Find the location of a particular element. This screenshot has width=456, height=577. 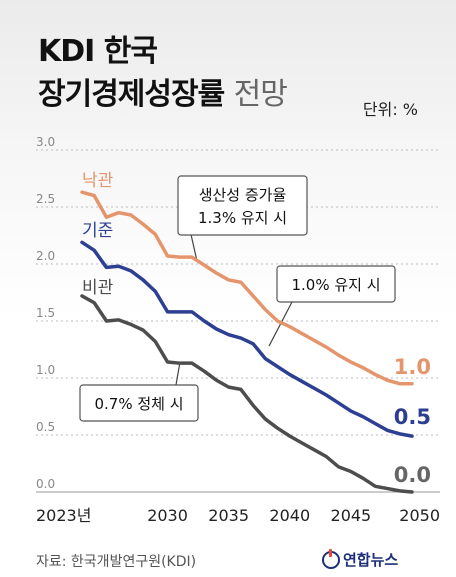

end-label-optimistic: 1.0 is located at coordinates (412, 367).